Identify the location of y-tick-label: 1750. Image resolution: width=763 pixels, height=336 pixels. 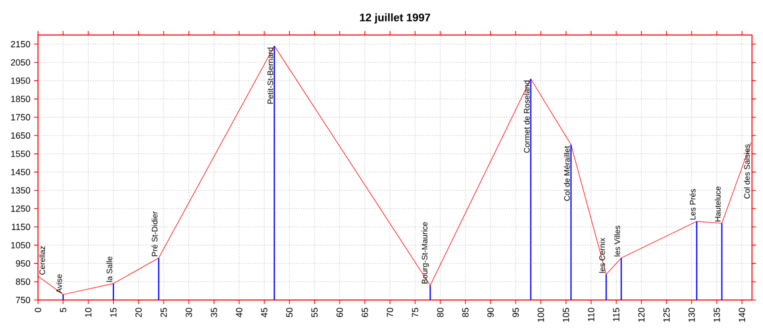
(20, 117).